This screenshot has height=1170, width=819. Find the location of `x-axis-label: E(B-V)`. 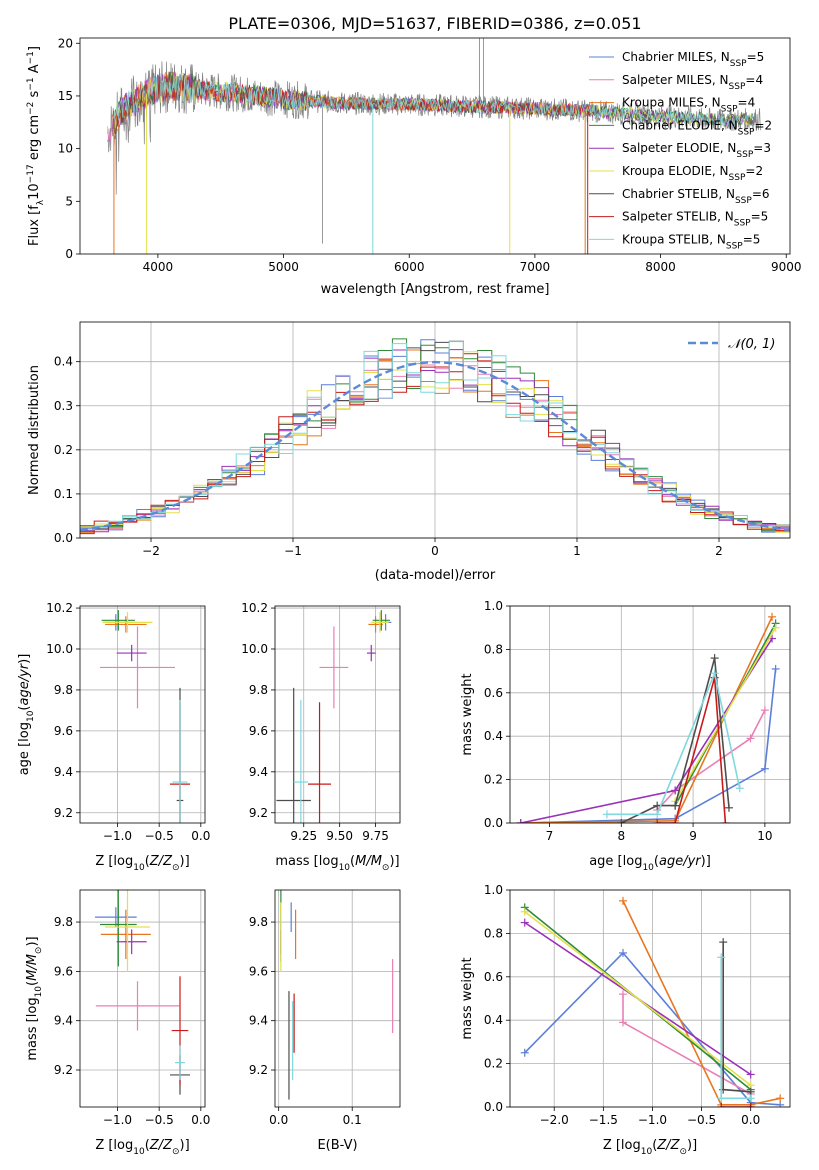

x-axis-label: E(B-V) is located at coordinates (337, 1145).